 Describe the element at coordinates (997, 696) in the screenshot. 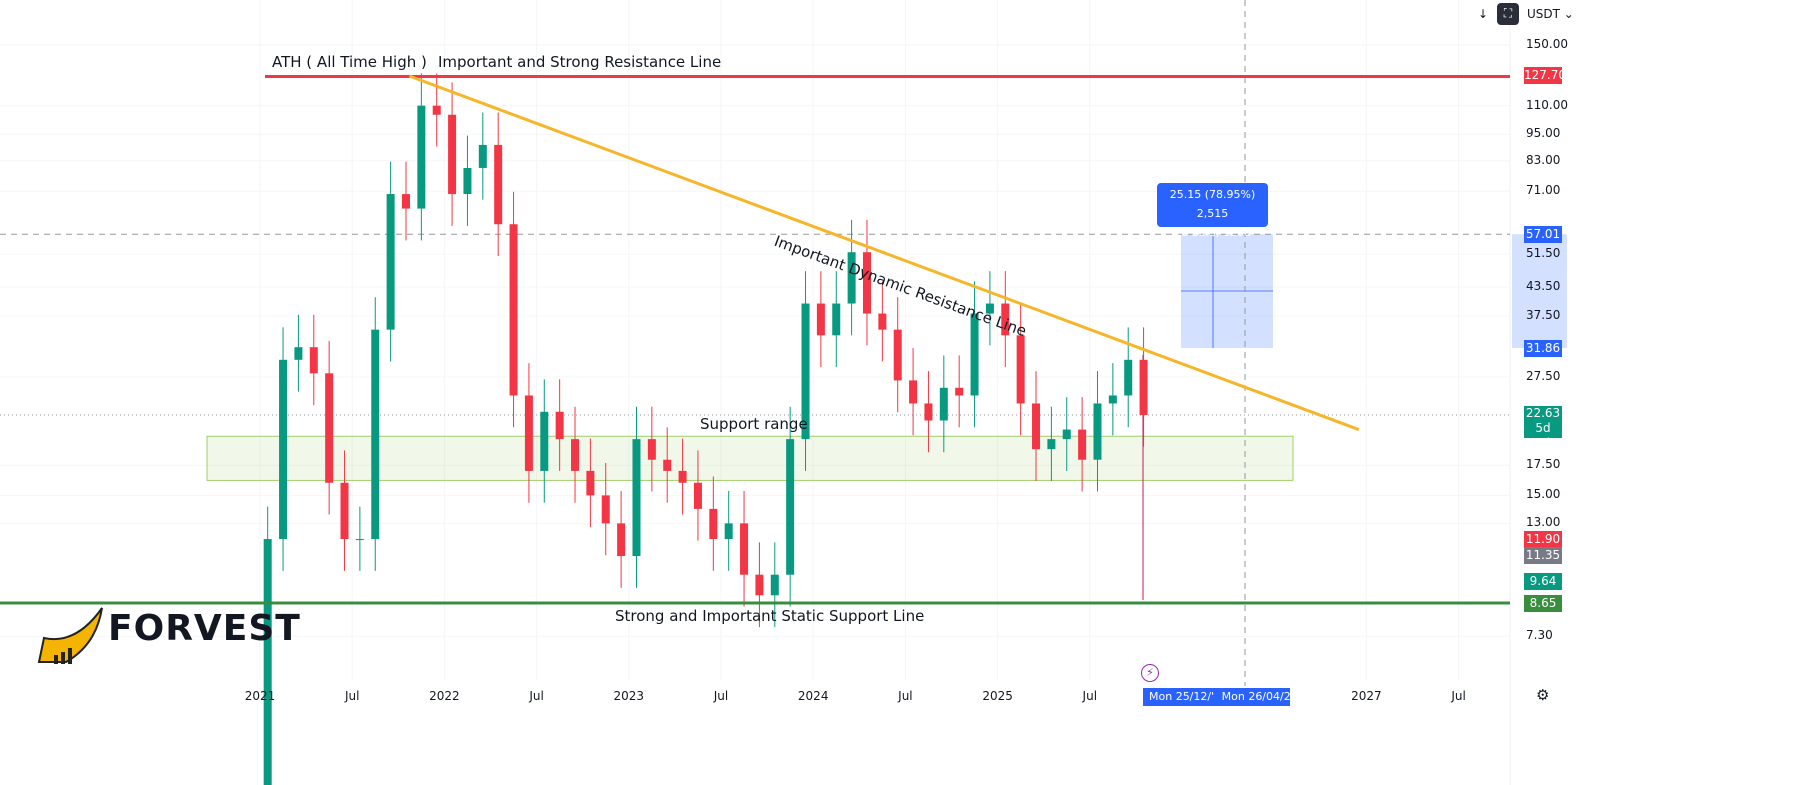

I see `time-tick: 2025` at that location.